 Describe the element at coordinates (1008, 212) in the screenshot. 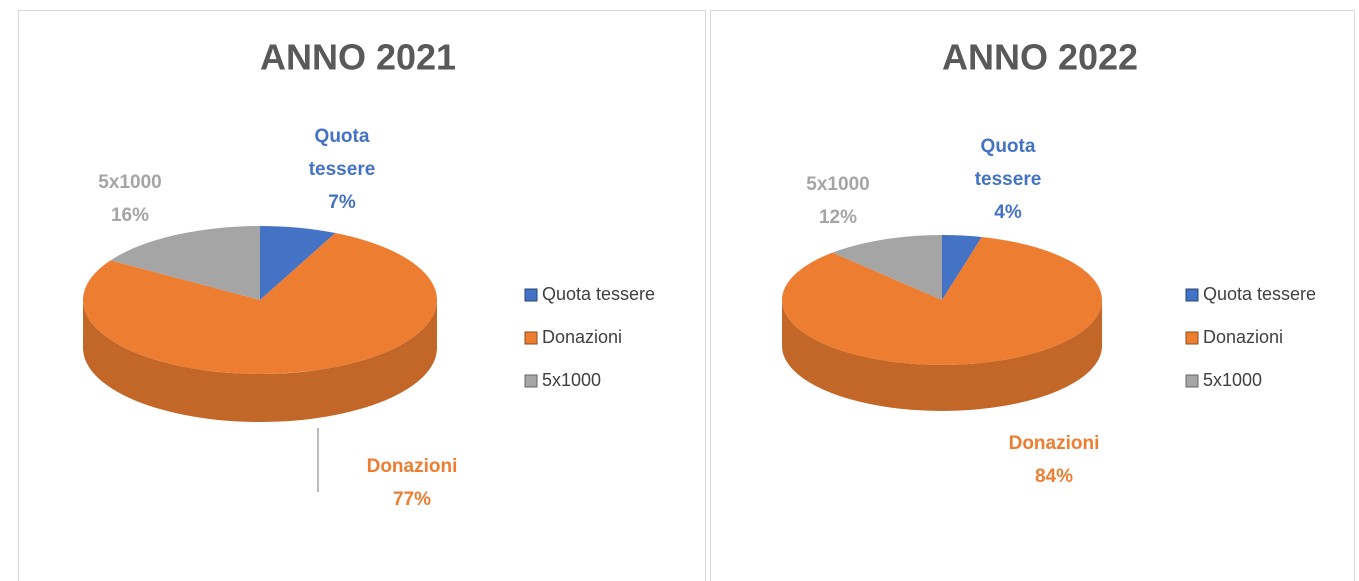

I see `data-label-value: 4%` at that location.